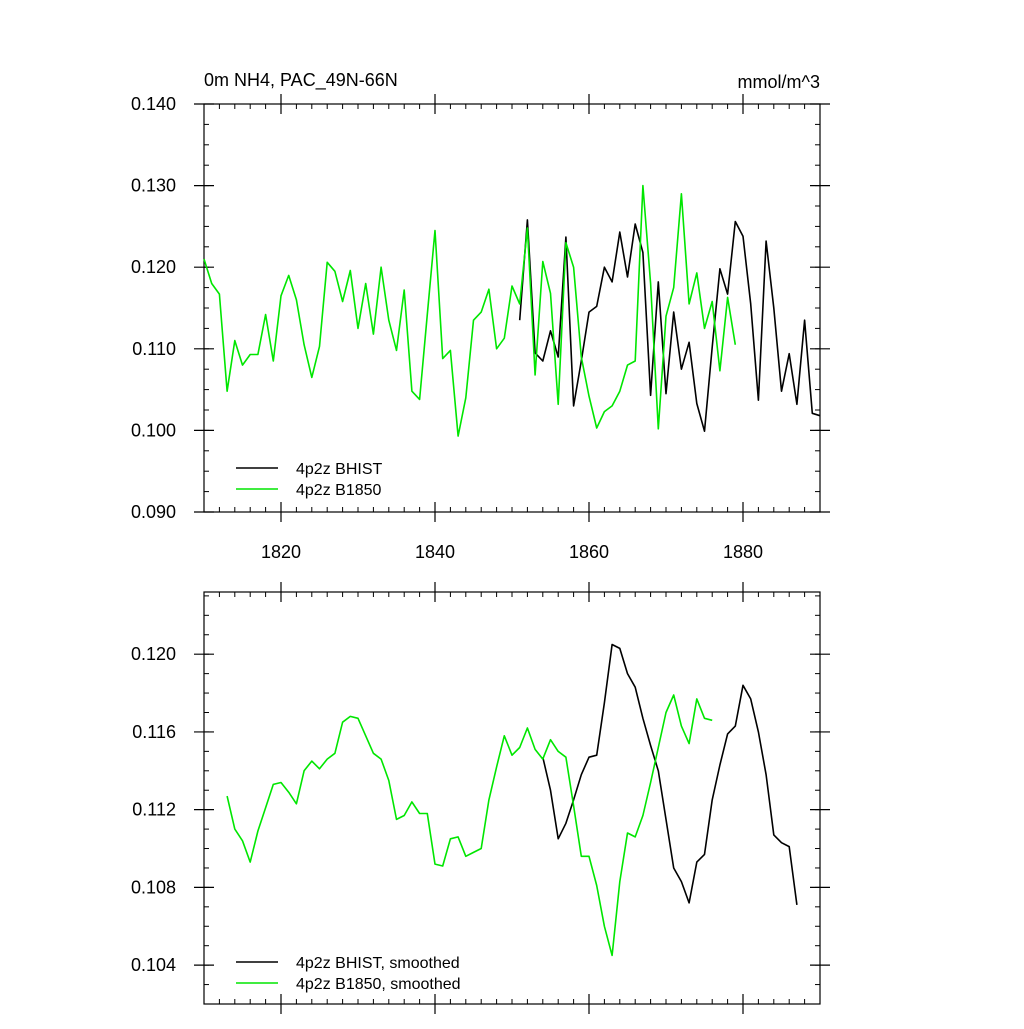 Image resolution: width=1024 pixels, height=1029 pixels. I want to click on y-tick-label: 0.130, so click(153, 186).